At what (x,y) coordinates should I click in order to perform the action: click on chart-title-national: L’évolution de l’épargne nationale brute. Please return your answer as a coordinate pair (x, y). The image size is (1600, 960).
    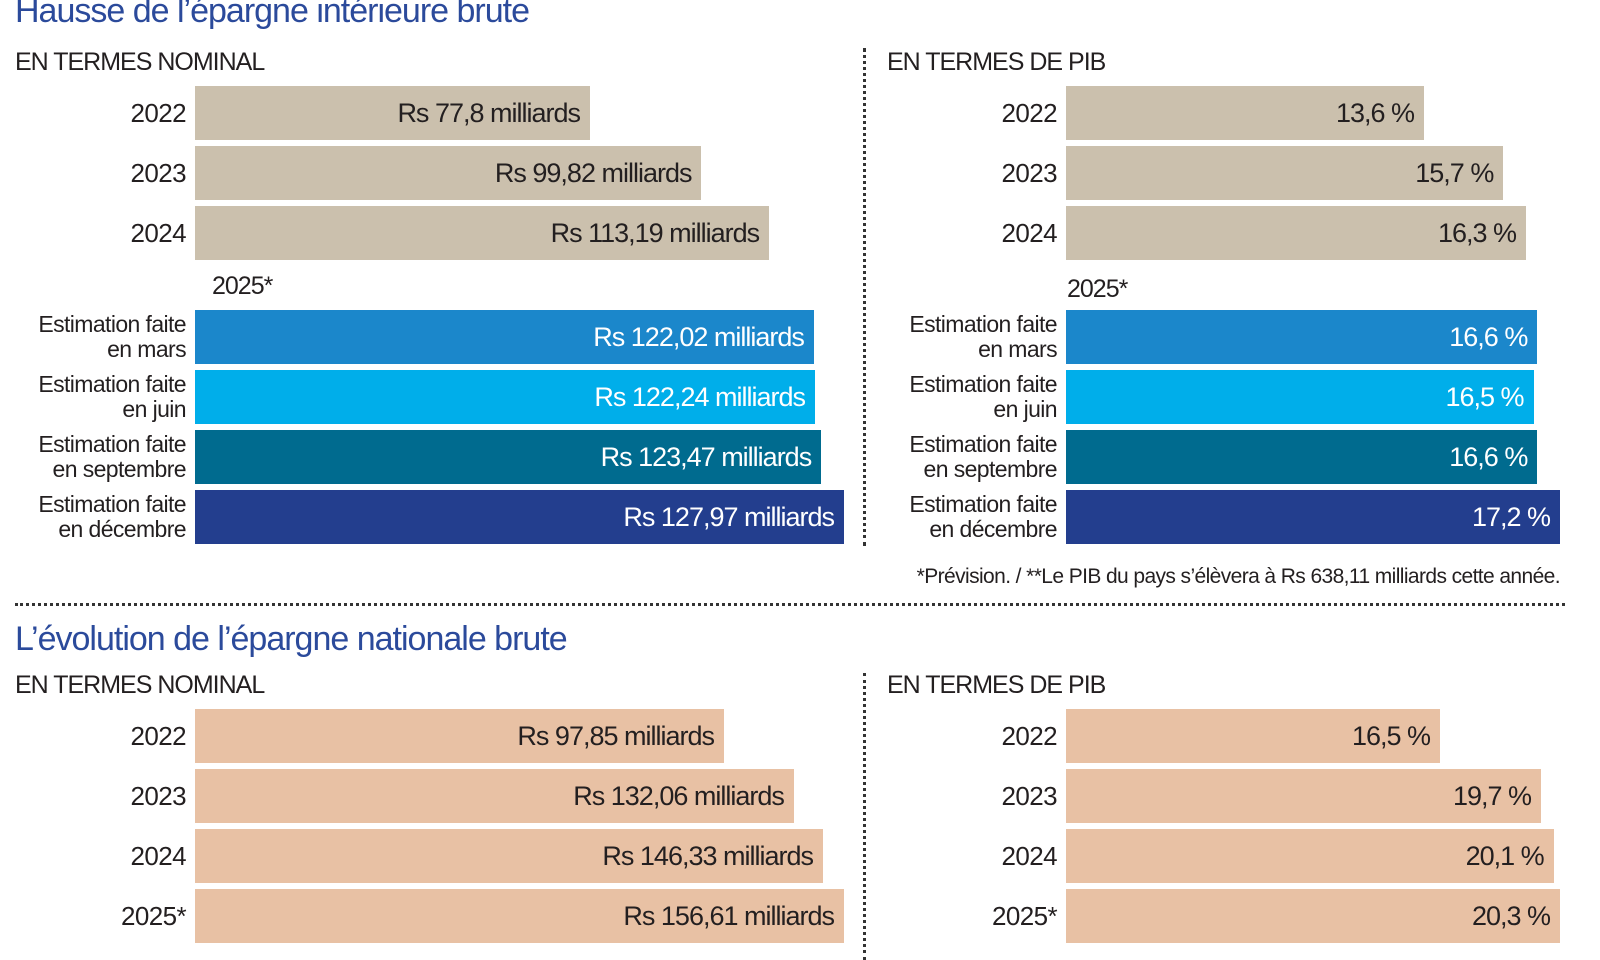
    Looking at the image, I should click on (291, 639).